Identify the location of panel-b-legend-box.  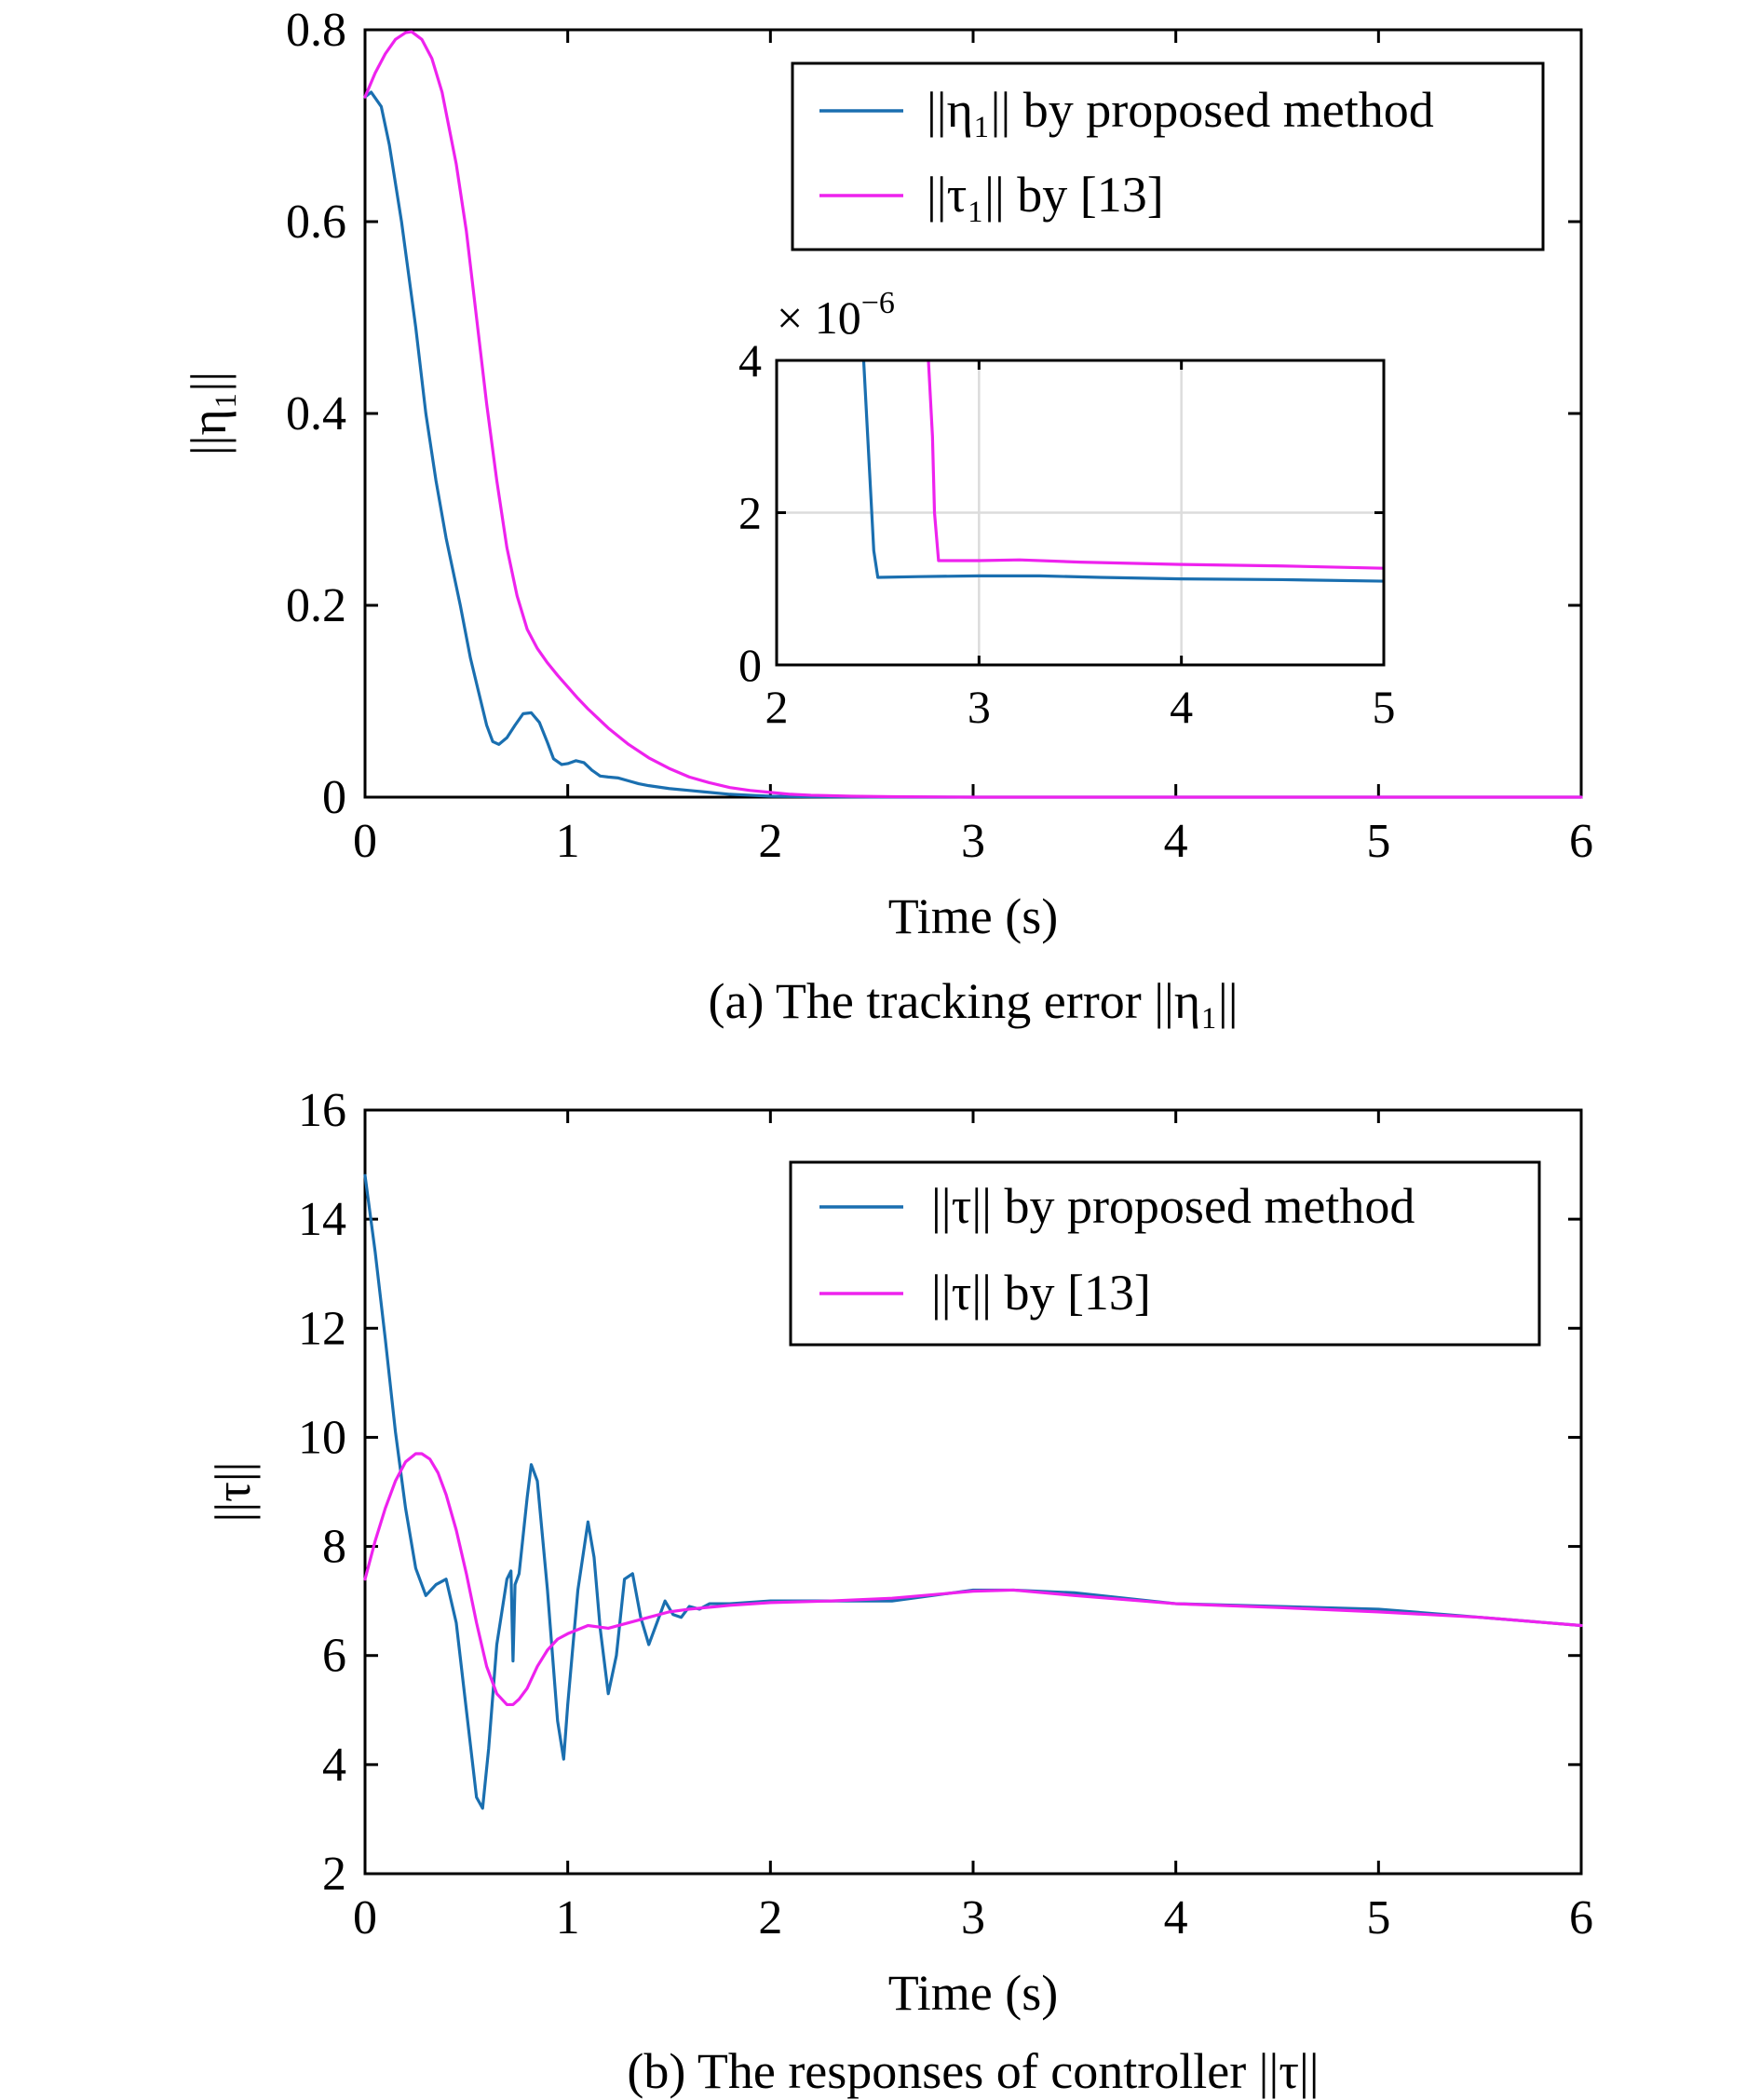
(1165, 1253).